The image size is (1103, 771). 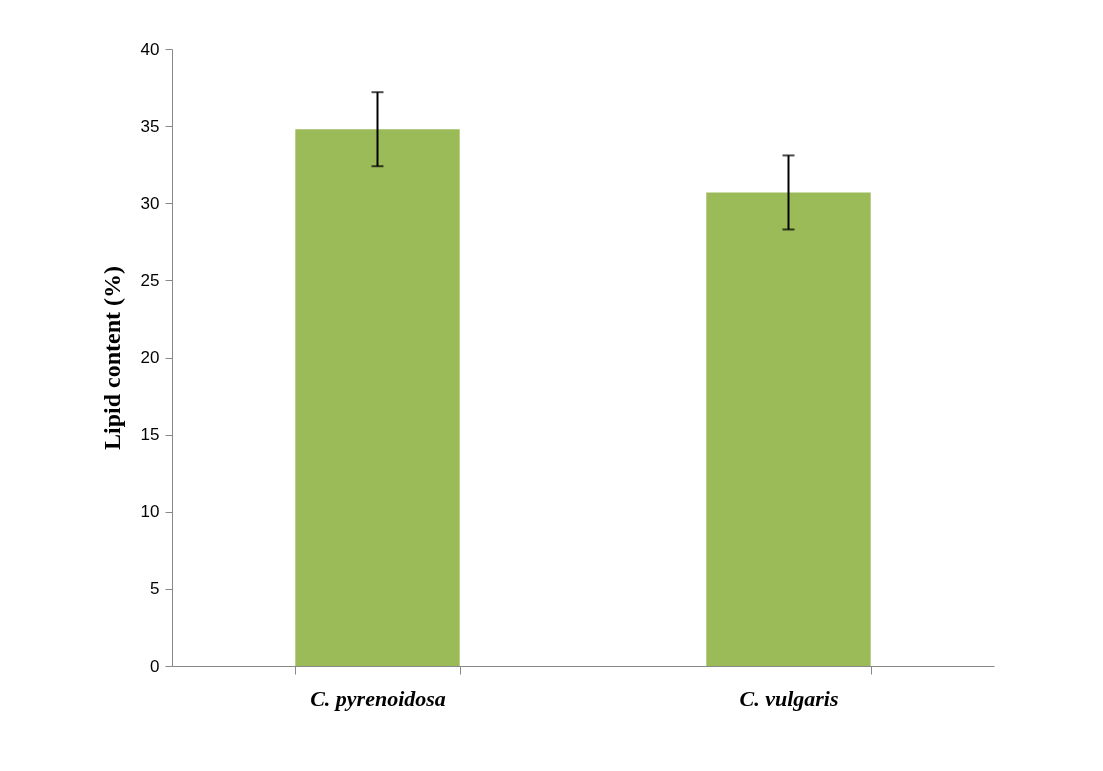 I want to click on y-tick-label: 20, so click(x=150, y=357).